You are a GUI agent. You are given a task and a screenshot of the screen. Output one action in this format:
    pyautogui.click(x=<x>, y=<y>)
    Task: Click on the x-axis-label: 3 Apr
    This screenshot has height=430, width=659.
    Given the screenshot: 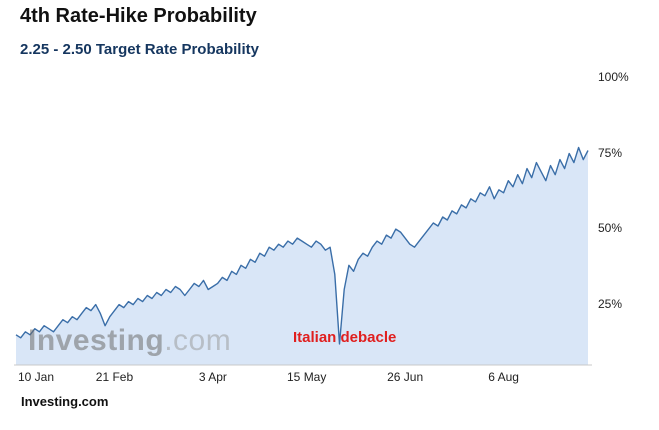 What is the action you would take?
    pyautogui.click(x=212, y=377)
    